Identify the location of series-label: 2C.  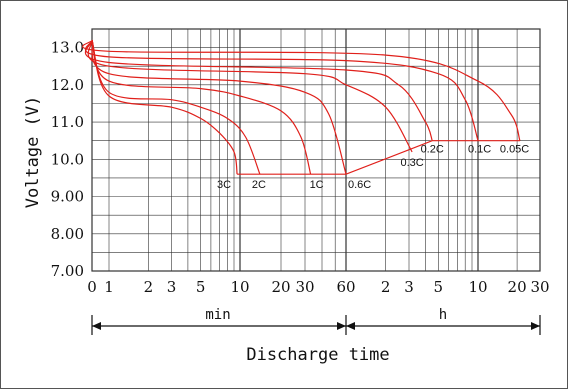
(259, 185).